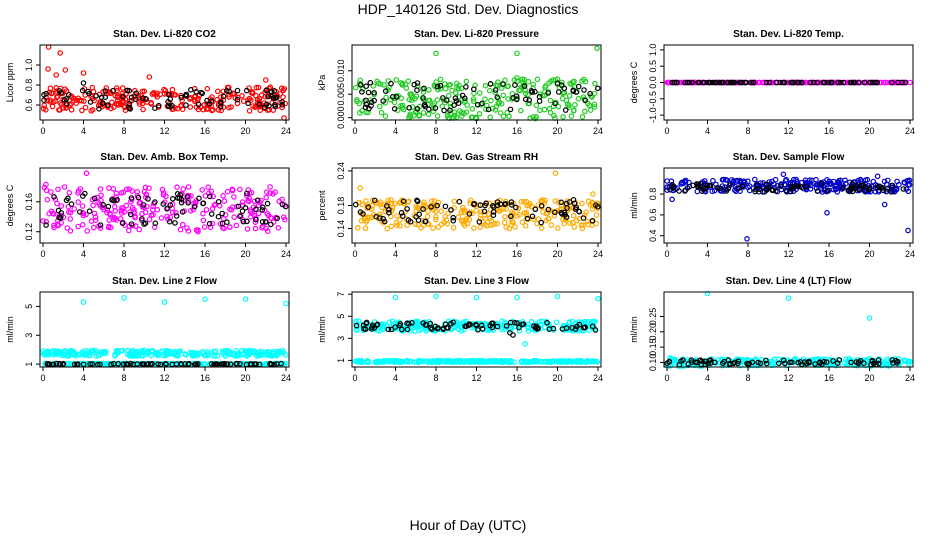 The width and height of the screenshot is (936, 540). Describe the element at coordinates (653, 99) in the screenshot. I see `y-tick-label: -0.5` at that location.